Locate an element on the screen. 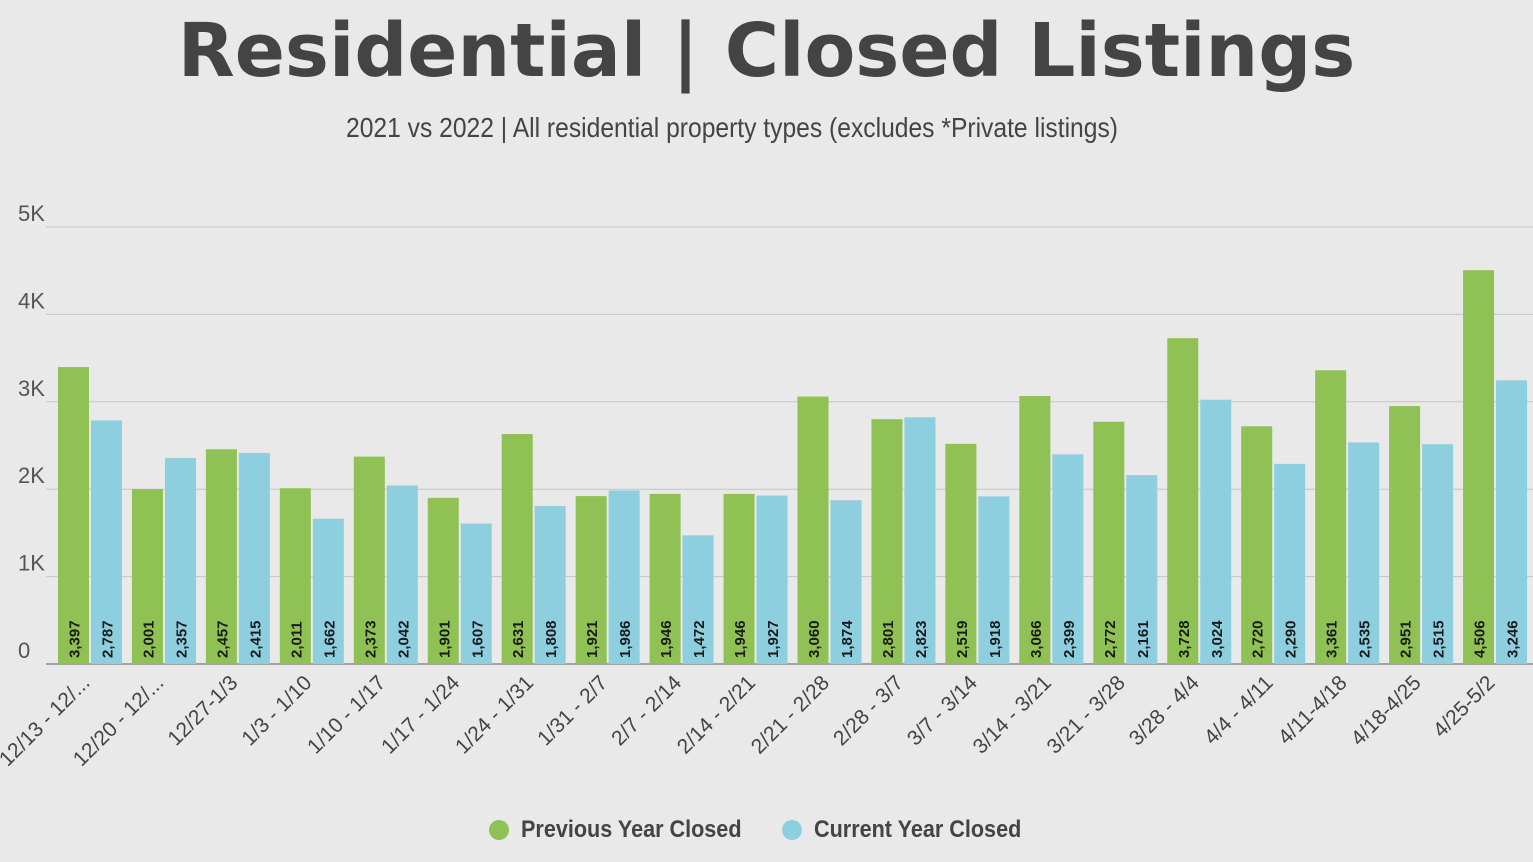 This screenshot has width=1533, height=862. x-tick-label: 3/28 - 4/4 is located at coordinates (1164, 710).